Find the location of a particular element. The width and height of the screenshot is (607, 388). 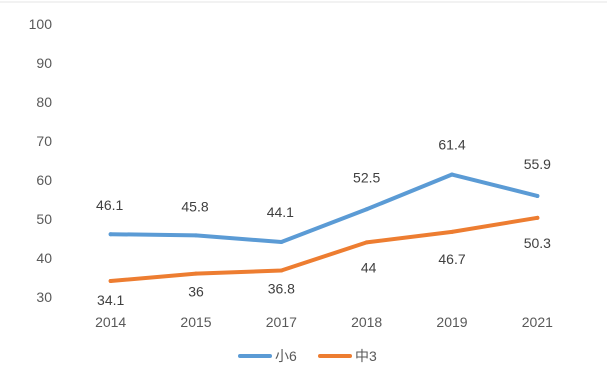

data-label: 46.7 is located at coordinates (451, 259).